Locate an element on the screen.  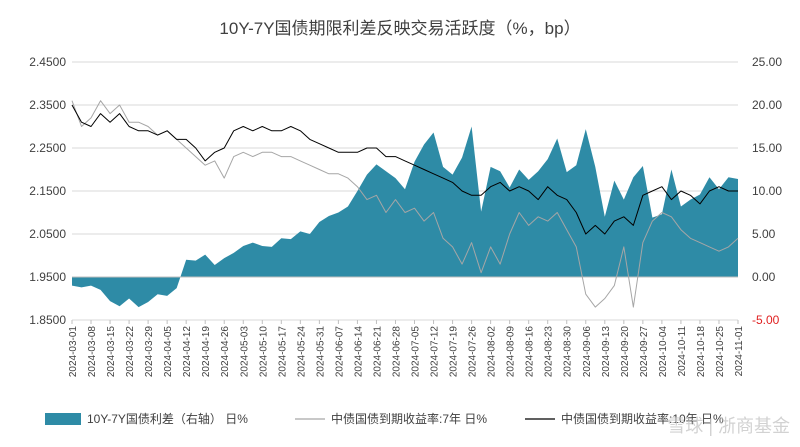
x-tick-label: 2024-09-27 is located at coordinates (644, 352).